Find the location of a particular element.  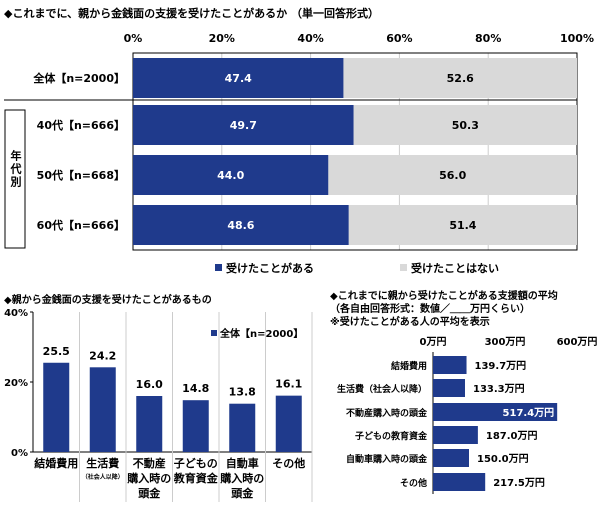

data-label: 187.0万円 is located at coordinates (512, 436).